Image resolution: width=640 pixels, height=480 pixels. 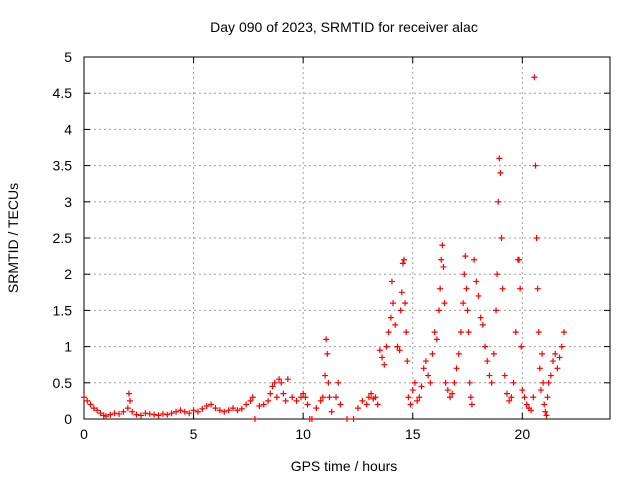 I want to click on x-tick-label: 20, so click(x=523, y=434).